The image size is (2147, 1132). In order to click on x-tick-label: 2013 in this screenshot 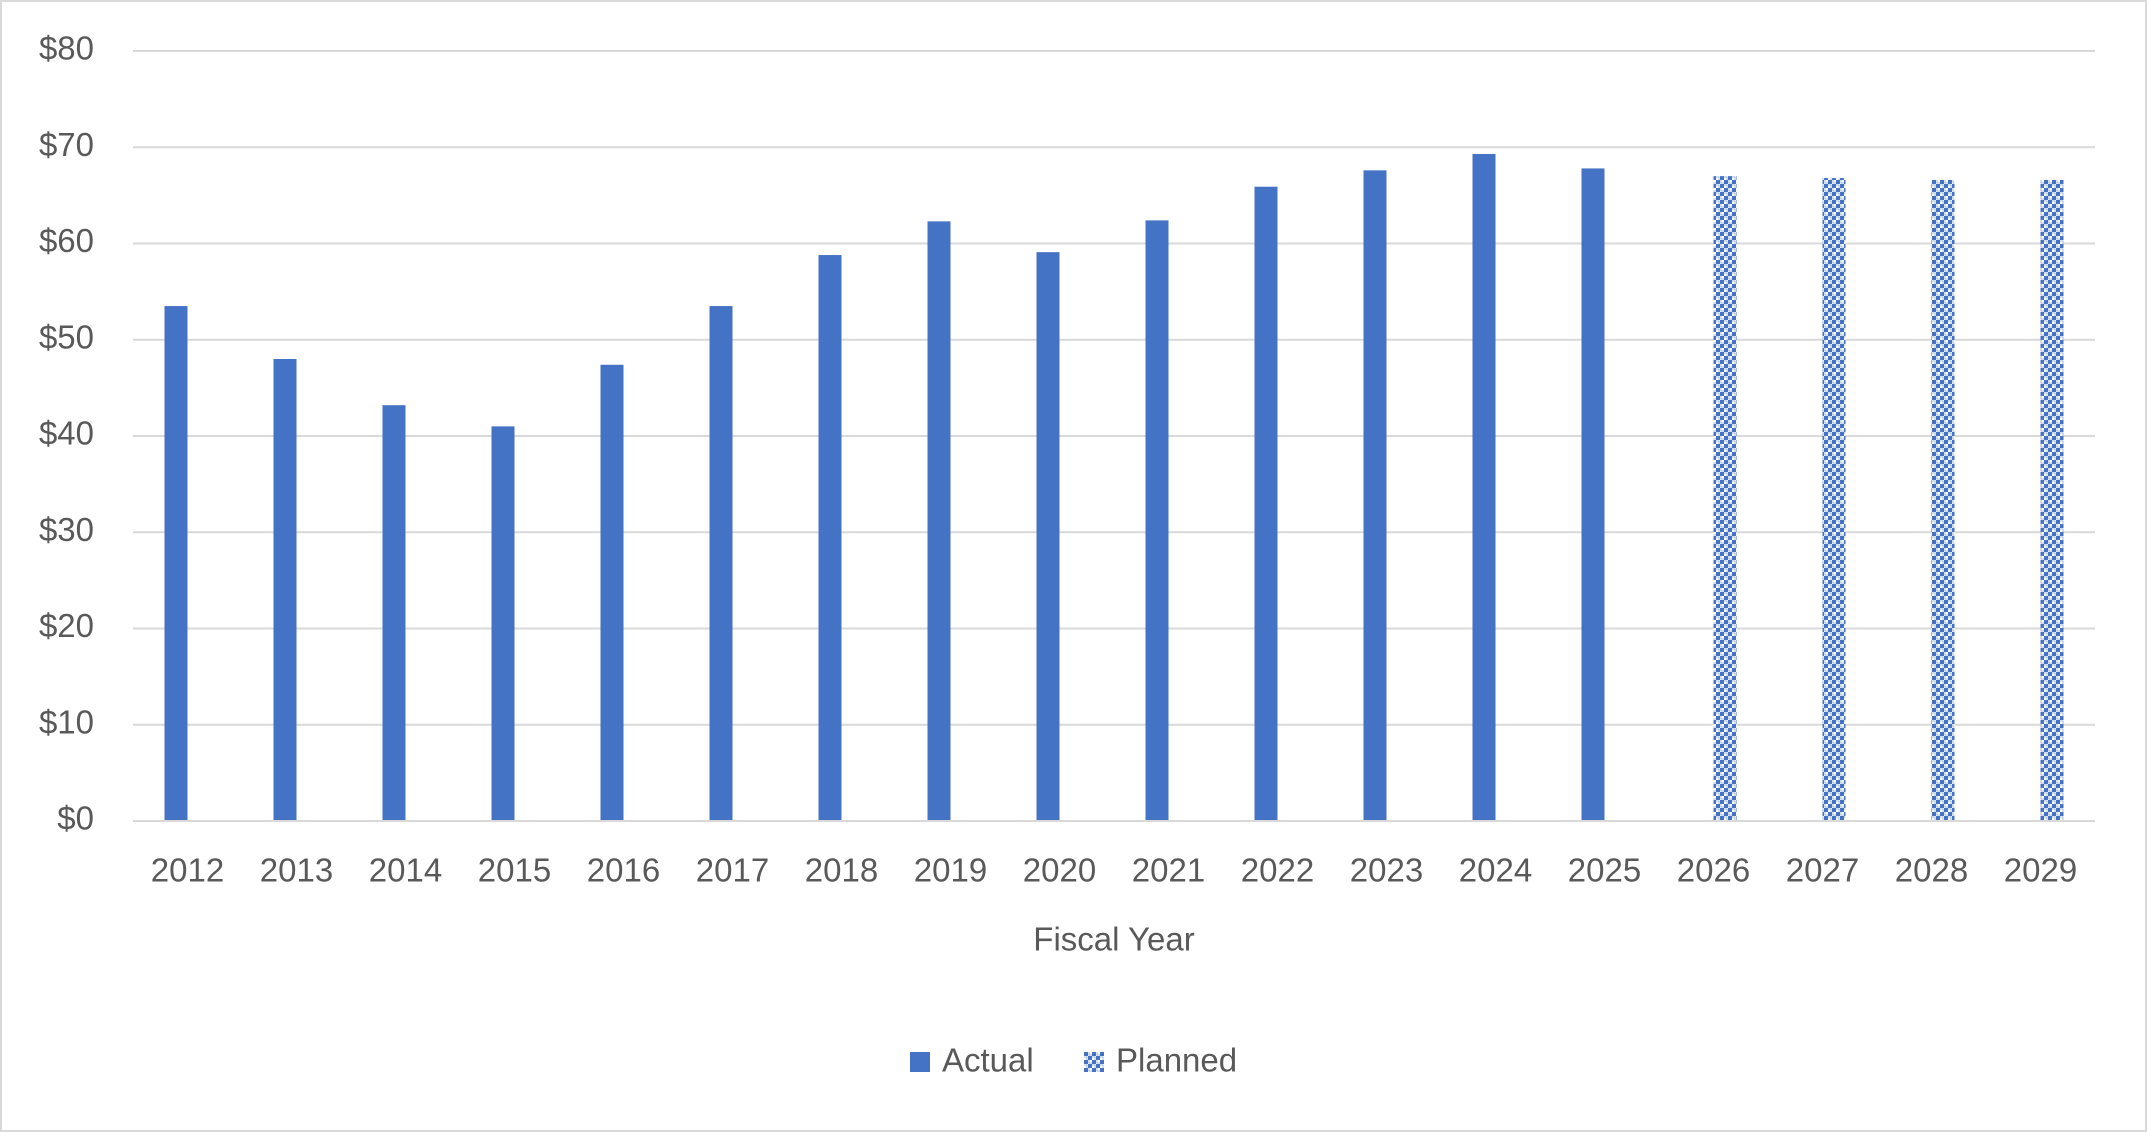, I will do `click(296, 870)`.